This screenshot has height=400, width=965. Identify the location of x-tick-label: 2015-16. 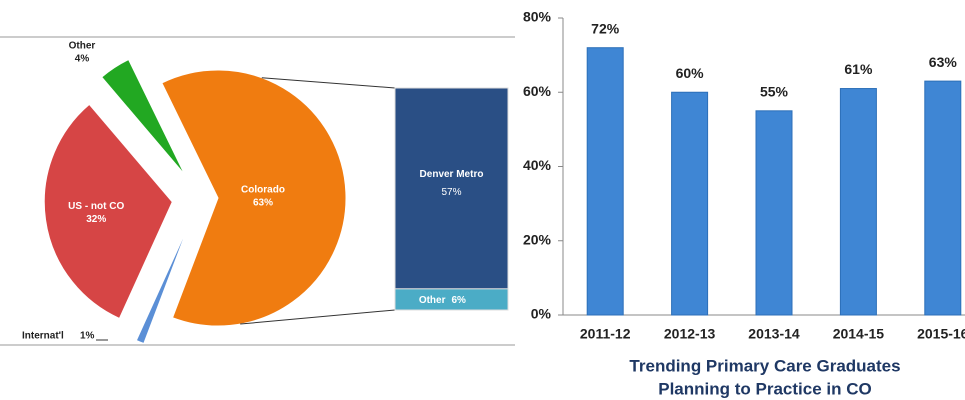
(941, 334).